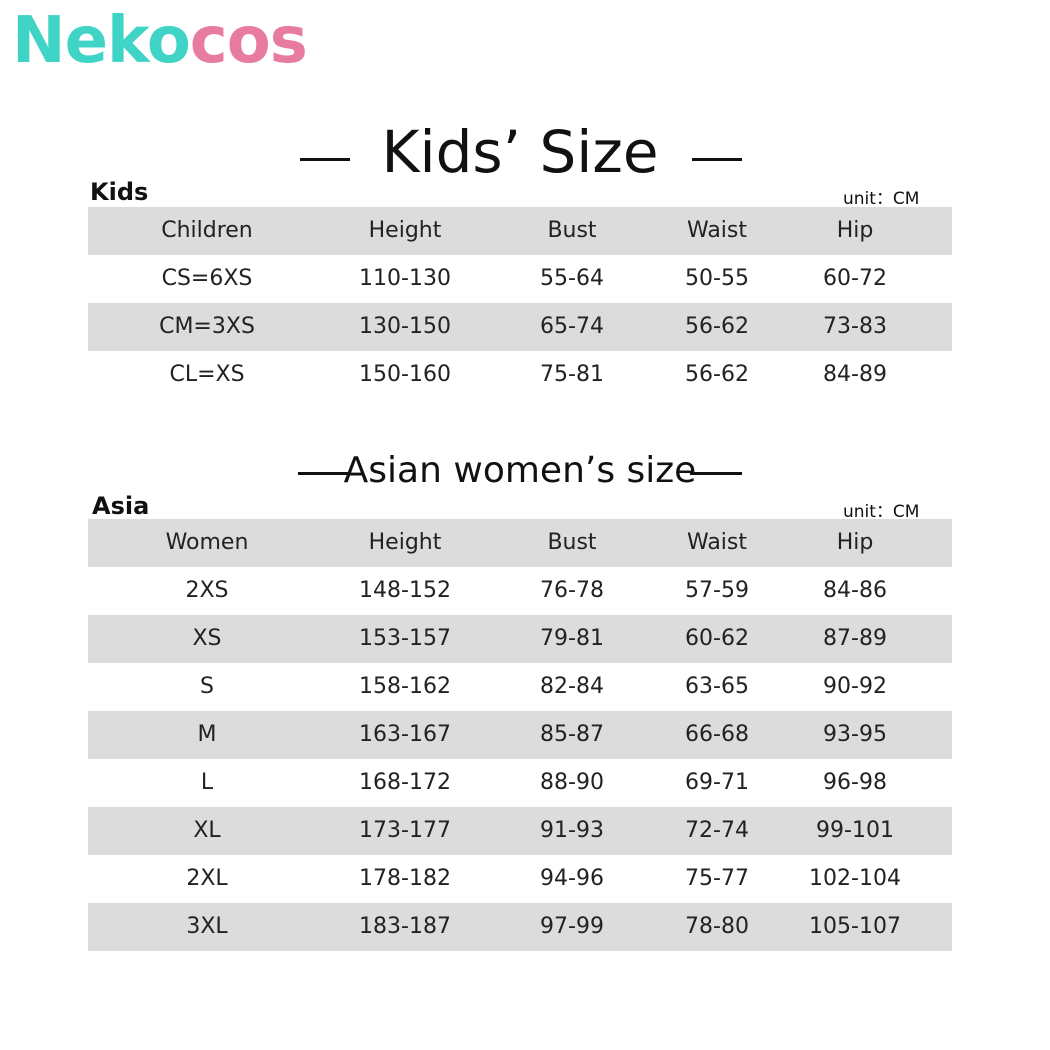  Describe the element at coordinates (405, 734) in the screenshot. I see `cell: 163-167` at that location.